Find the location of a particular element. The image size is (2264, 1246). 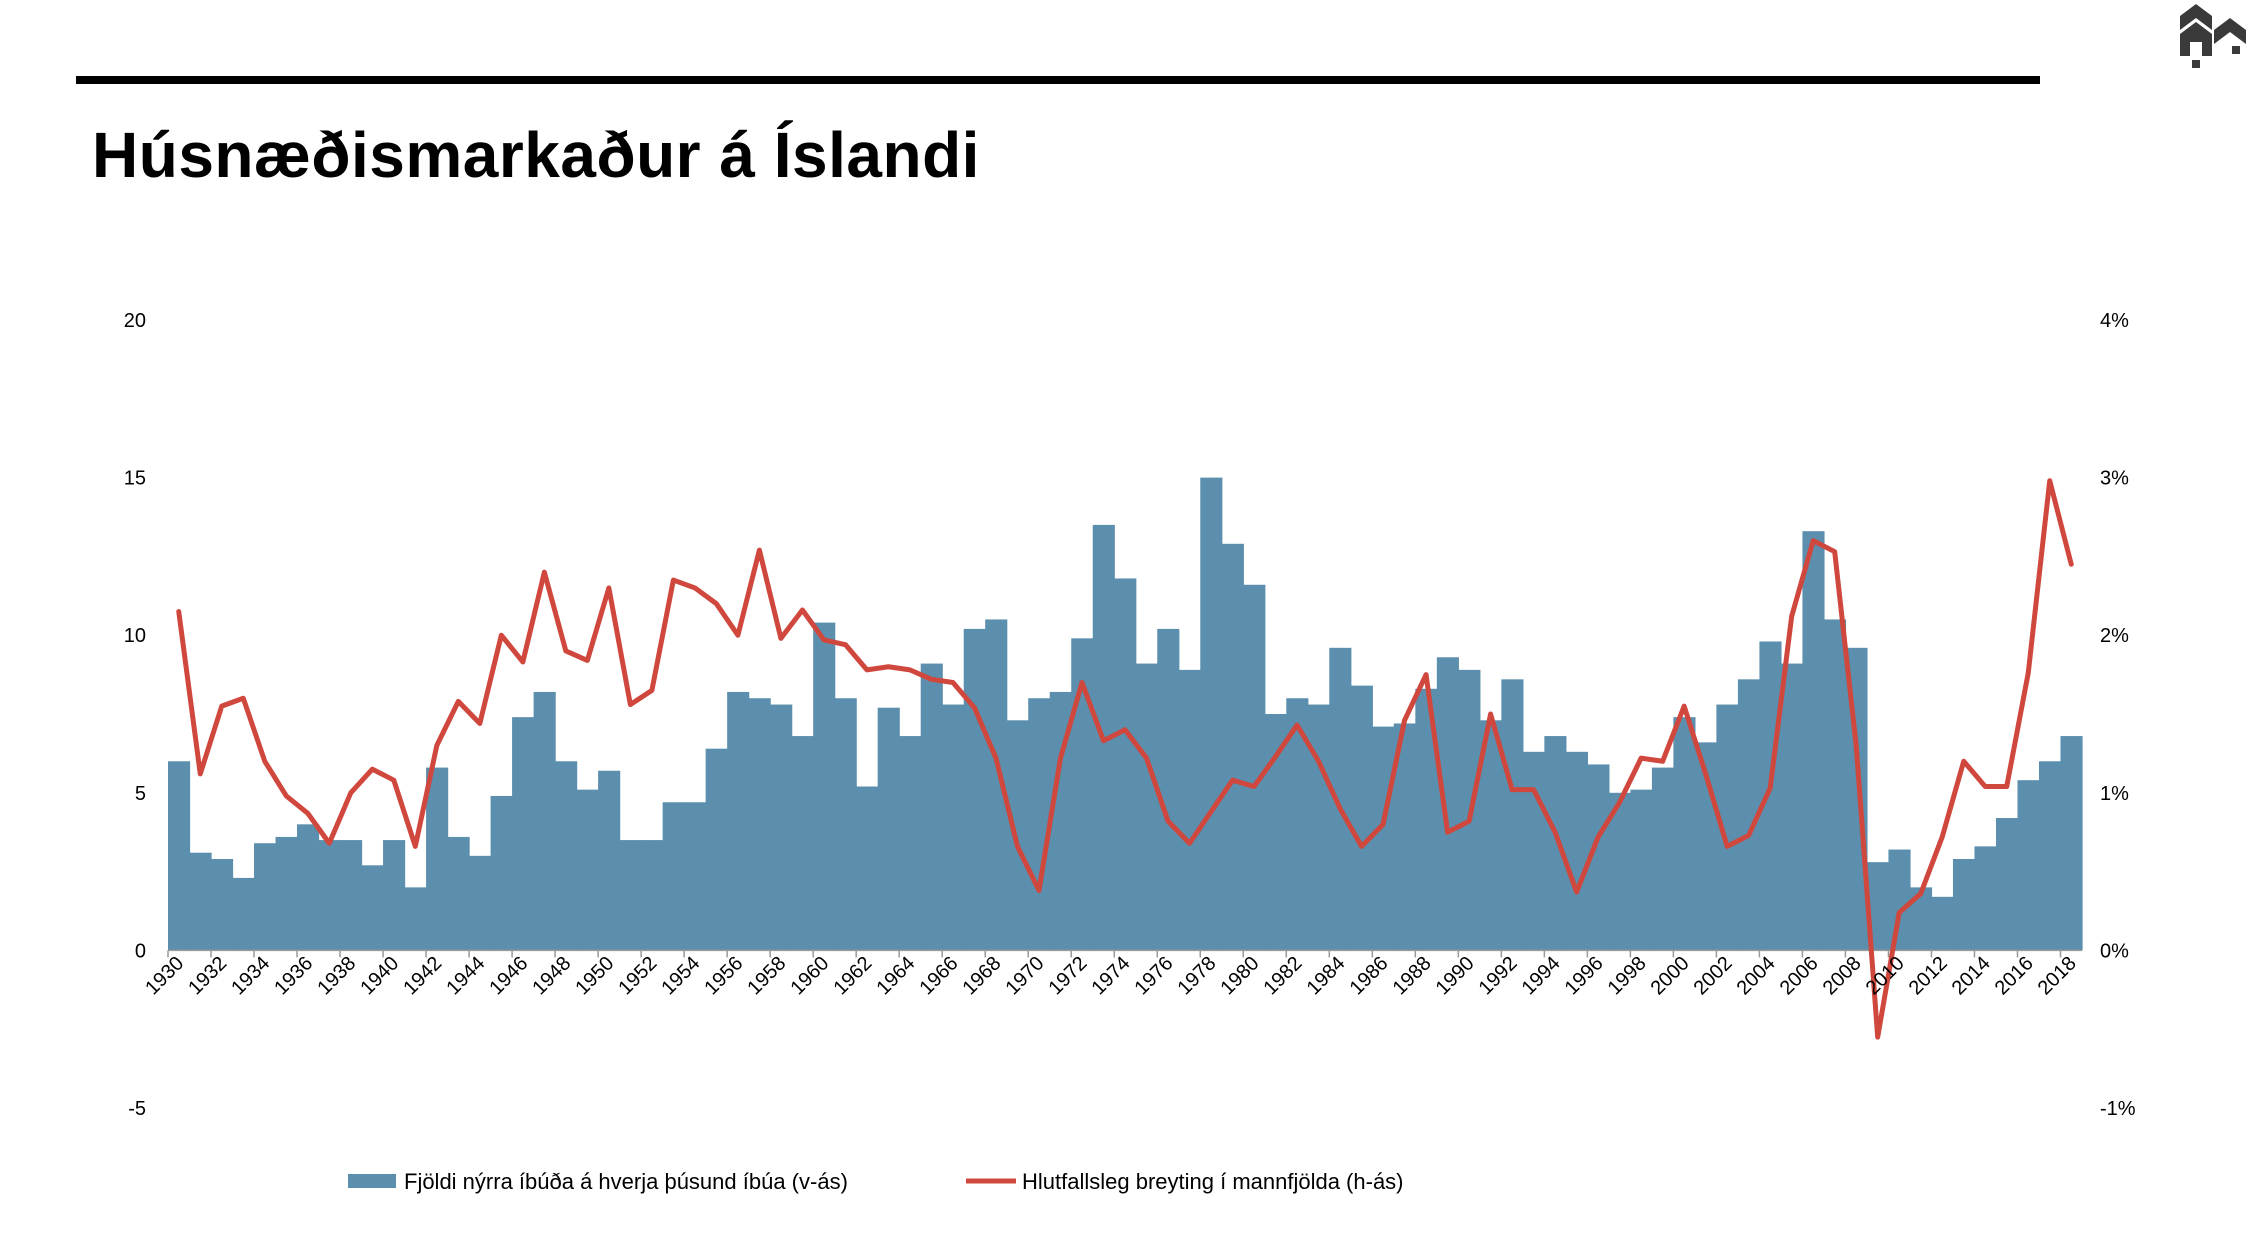

x-tick-label: 2002 is located at coordinates (1713, 975).